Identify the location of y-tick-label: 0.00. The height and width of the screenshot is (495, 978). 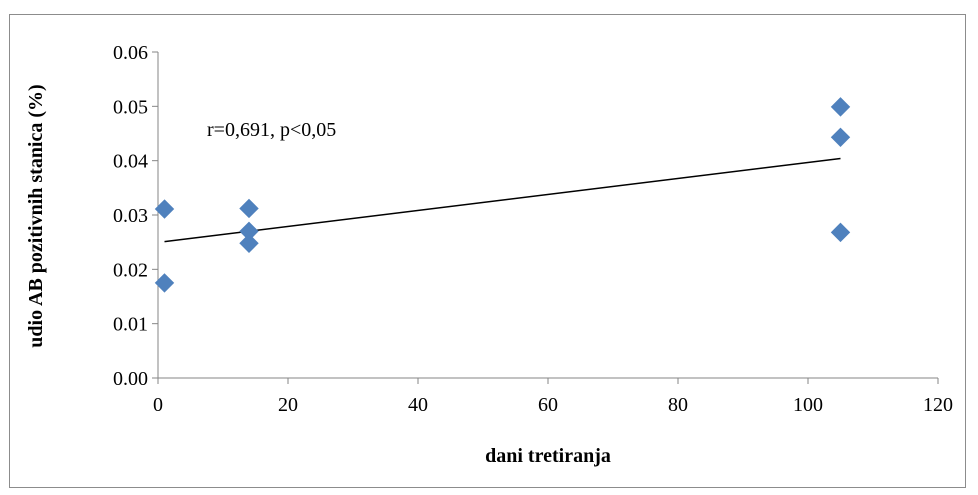
(130, 379).